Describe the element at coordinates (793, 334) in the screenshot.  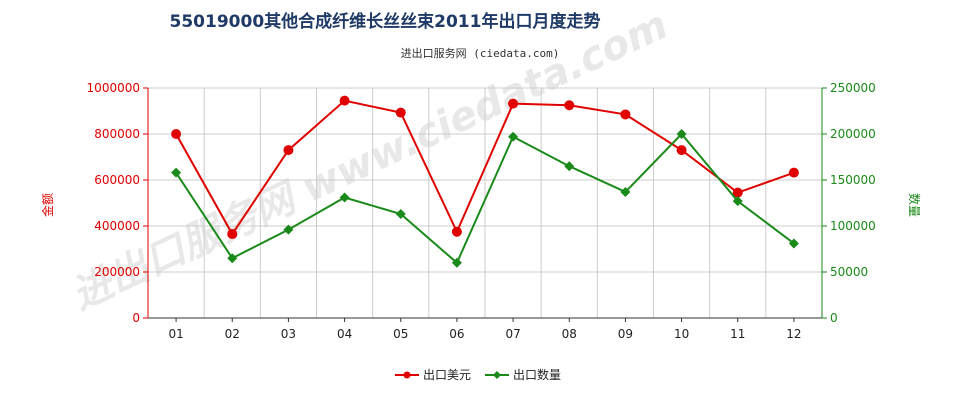
I see `x-tick-label: 12` at that location.